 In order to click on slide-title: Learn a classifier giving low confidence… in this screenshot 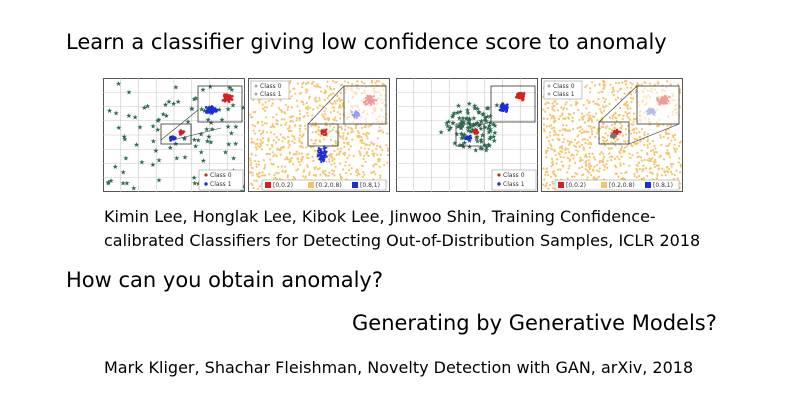, I will do `click(366, 42)`.